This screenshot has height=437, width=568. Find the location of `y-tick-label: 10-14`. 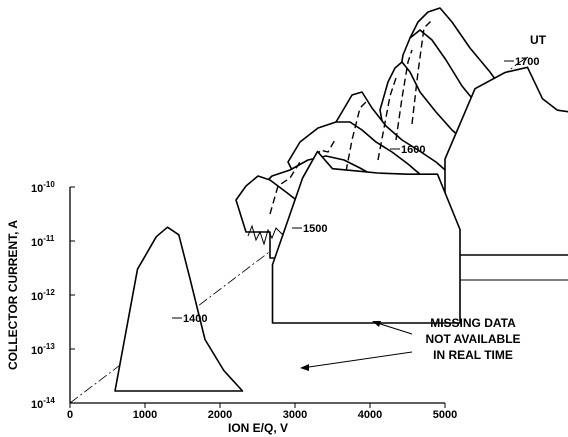

y-tick-label: 10-14 is located at coordinates (43, 403).